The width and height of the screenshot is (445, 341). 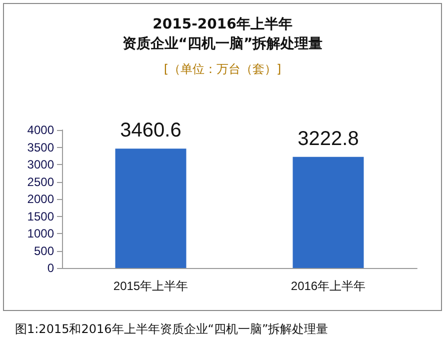 I want to click on data-label: 3460.6, so click(x=151, y=131).